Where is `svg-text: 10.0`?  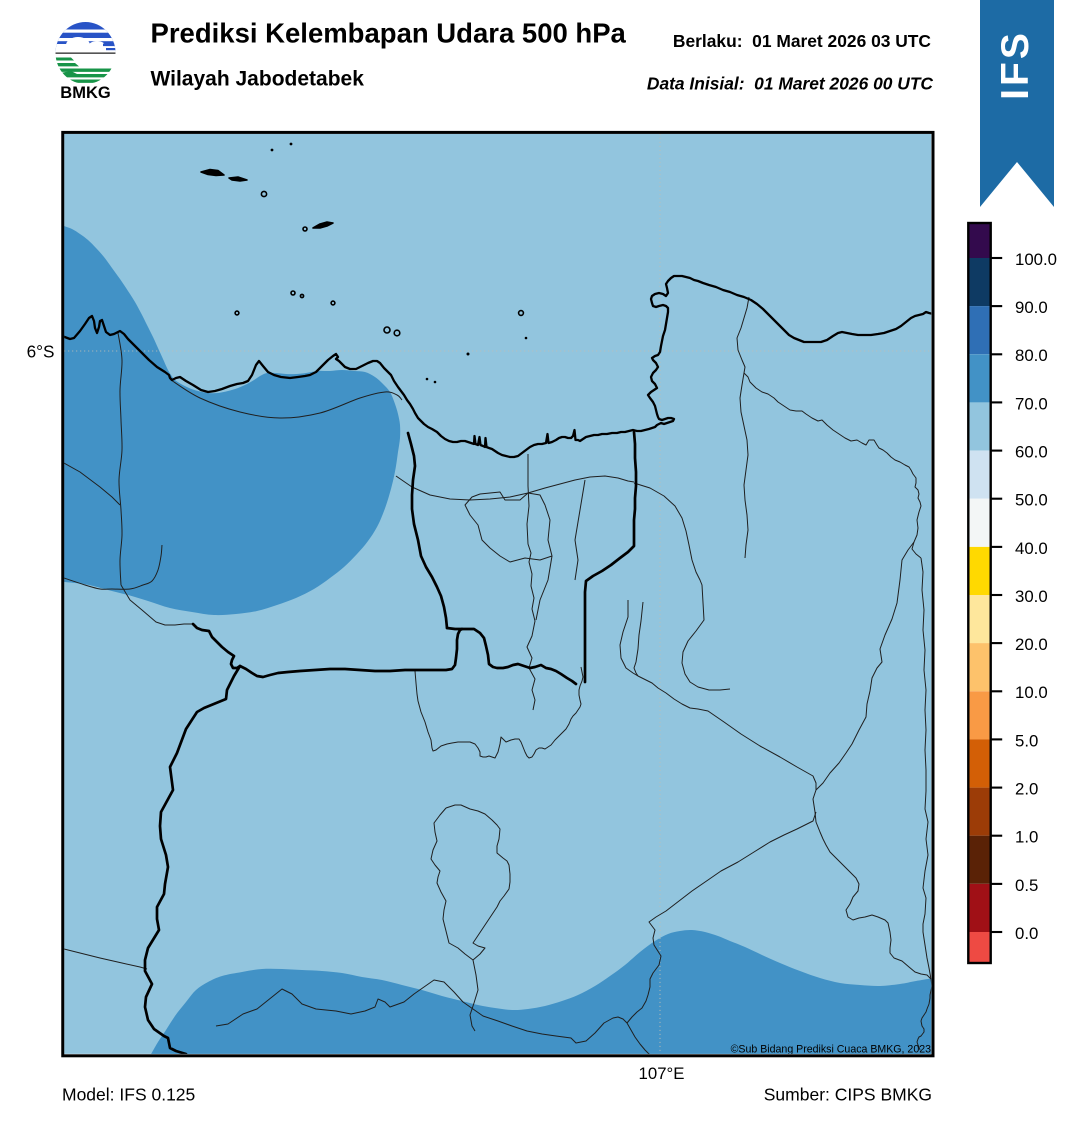 svg-text: 10.0 is located at coordinates (1031, 692).